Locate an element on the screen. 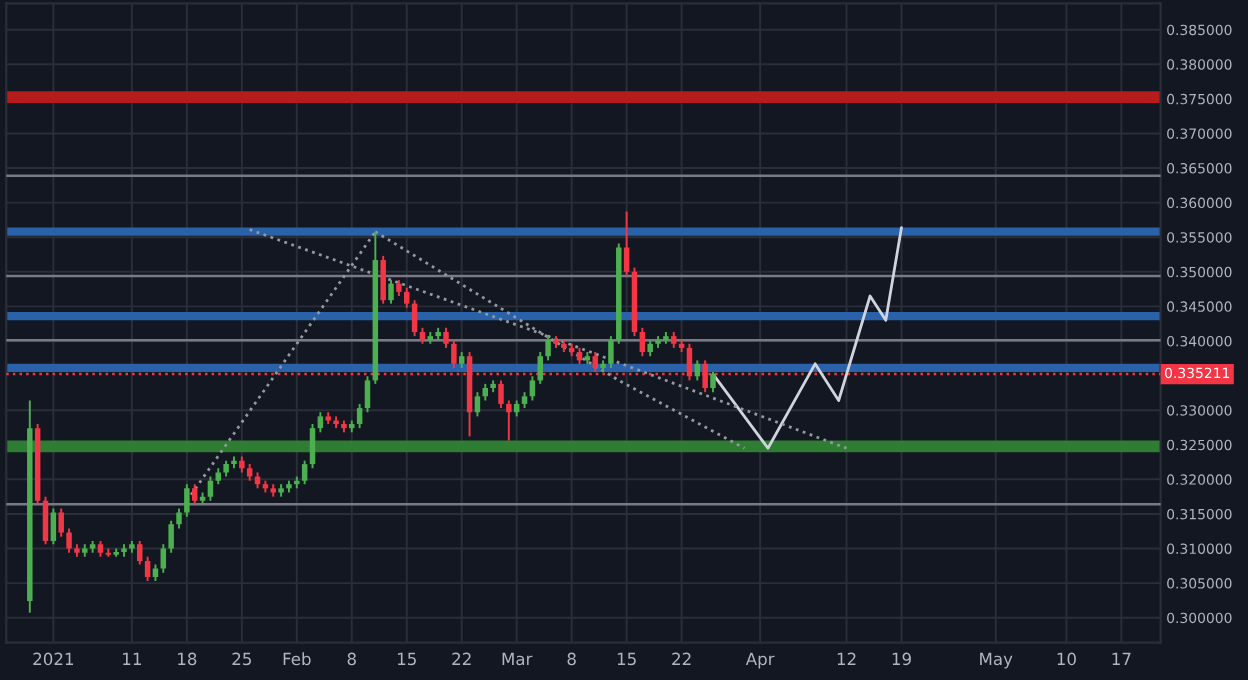  x-tick-label: Feb is located at coordinates (297, 659).